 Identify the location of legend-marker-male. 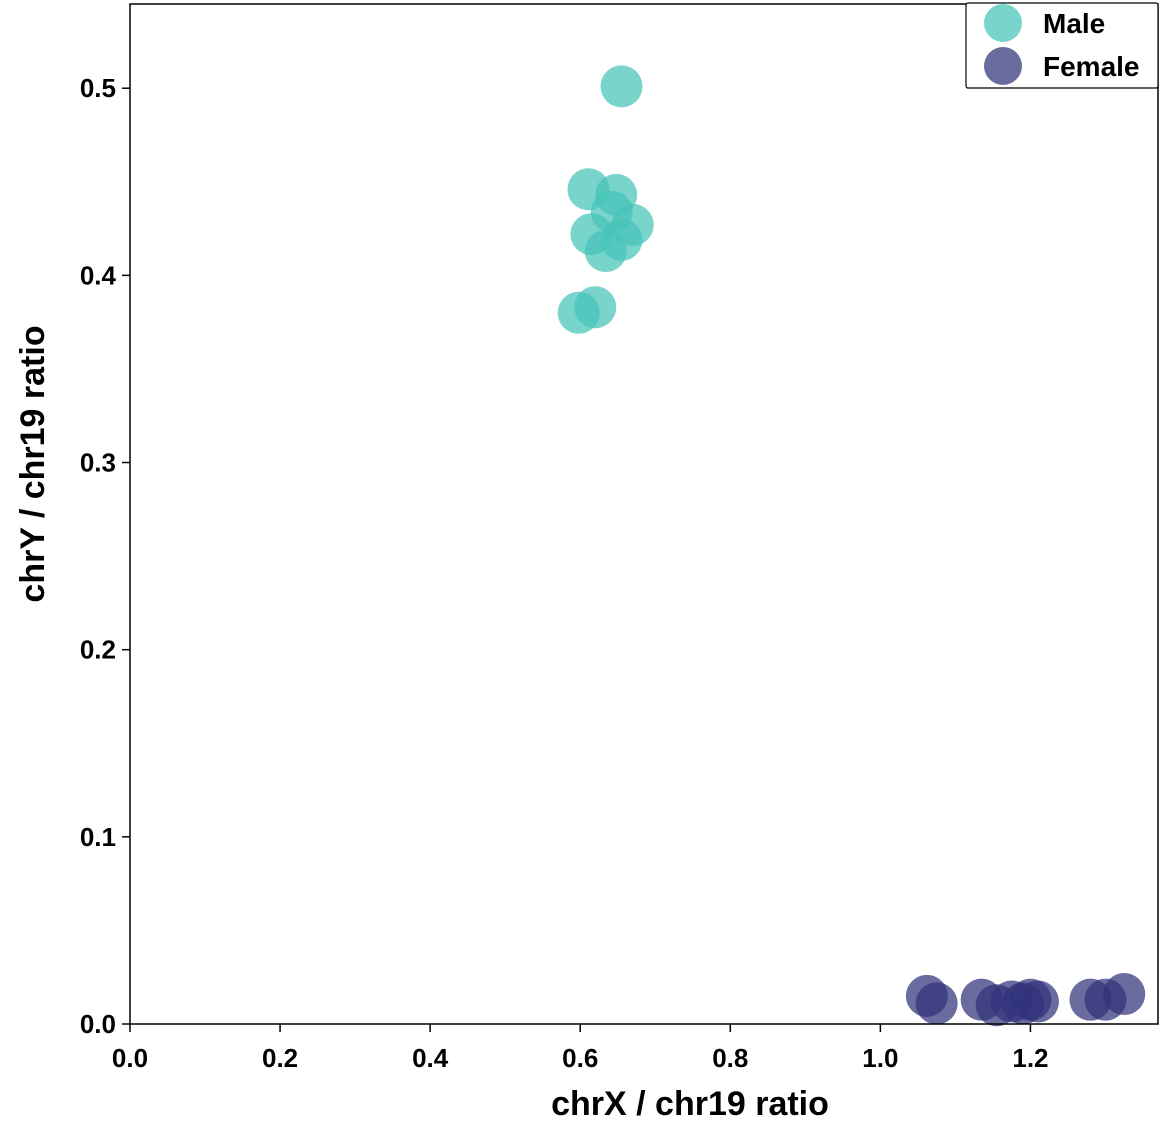
(1003, 23).